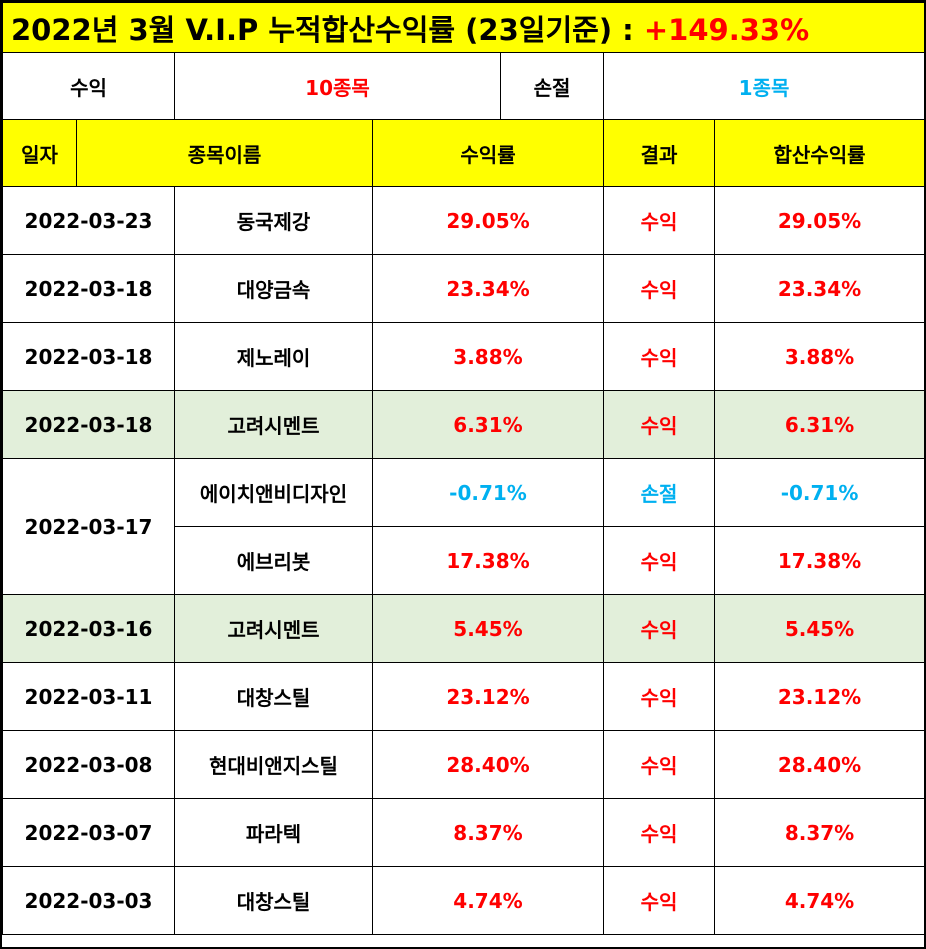 The height and width of the screenshot is (949, 926). I want to click on row-stock-name: 파라텍, so click(273, 832).